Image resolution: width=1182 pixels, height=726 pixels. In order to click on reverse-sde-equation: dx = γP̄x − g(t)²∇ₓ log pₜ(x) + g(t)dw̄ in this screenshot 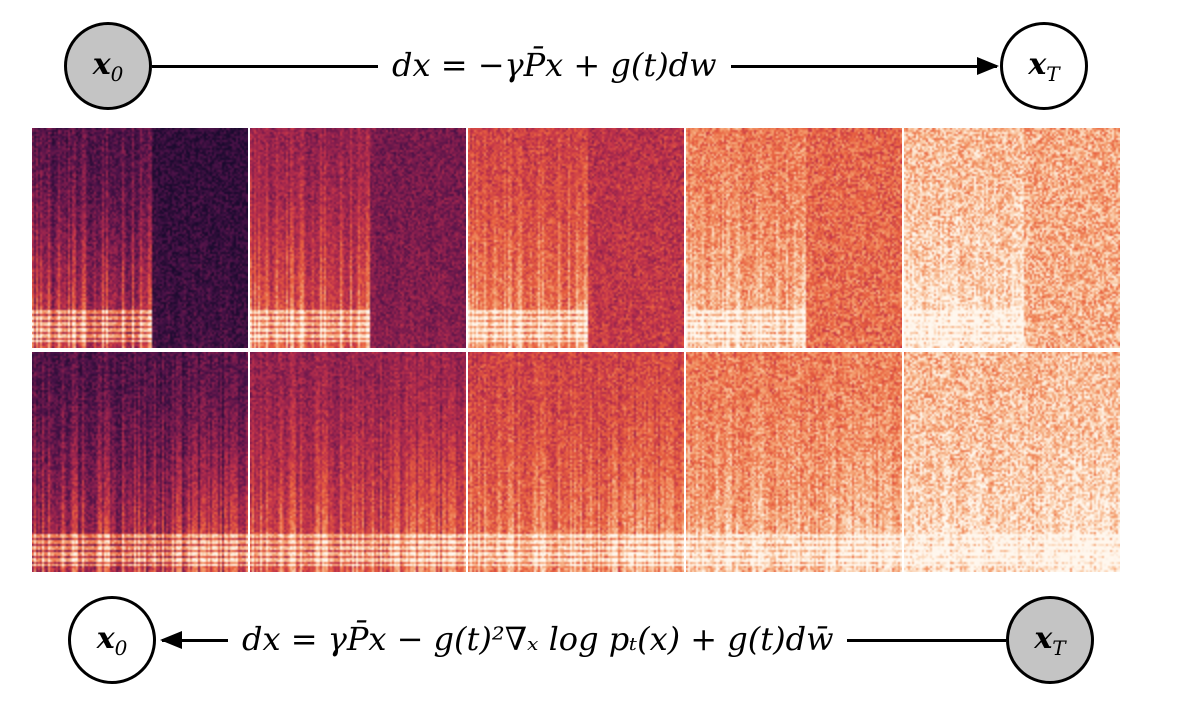, I will do `click(538, 639)`.